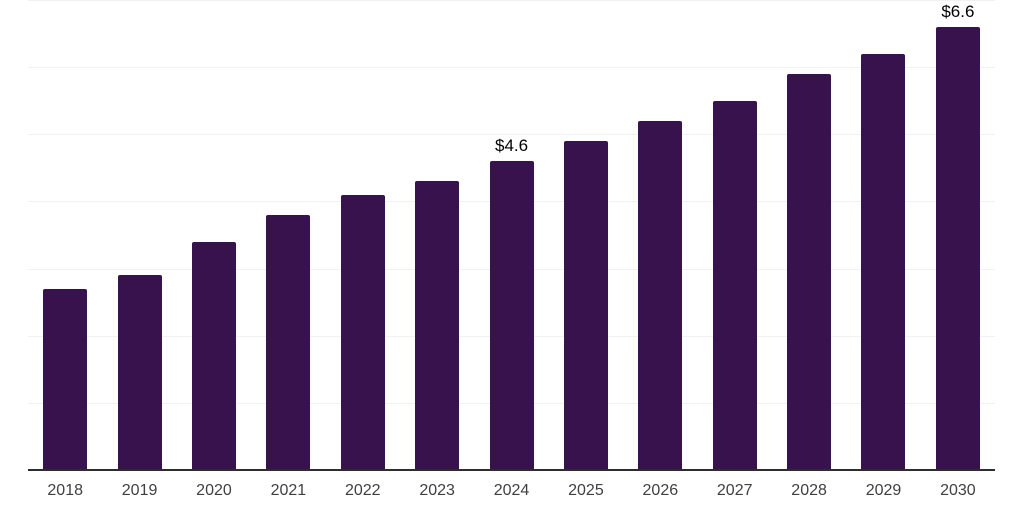 The image size is (1024, 512). I want to click on bar-slot-2021, so click(288, 235).